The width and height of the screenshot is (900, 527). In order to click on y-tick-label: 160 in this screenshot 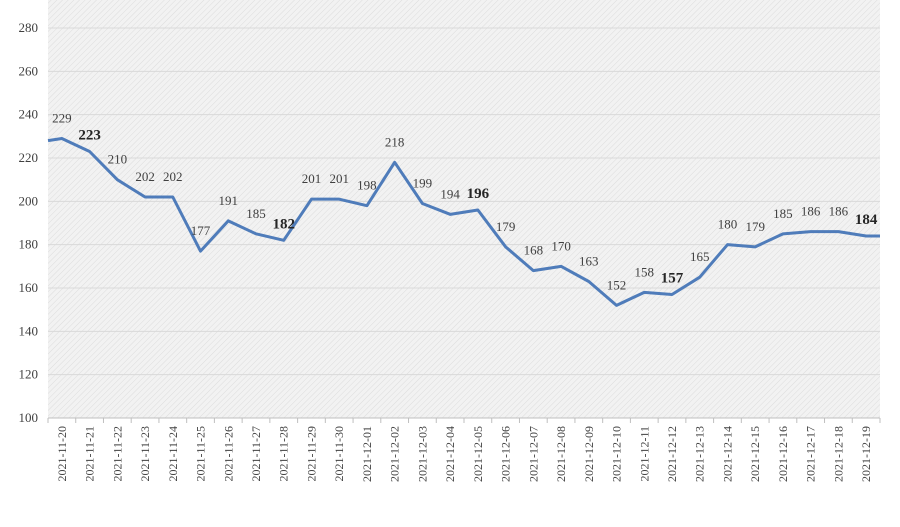, I will do `click(29, 287)`.